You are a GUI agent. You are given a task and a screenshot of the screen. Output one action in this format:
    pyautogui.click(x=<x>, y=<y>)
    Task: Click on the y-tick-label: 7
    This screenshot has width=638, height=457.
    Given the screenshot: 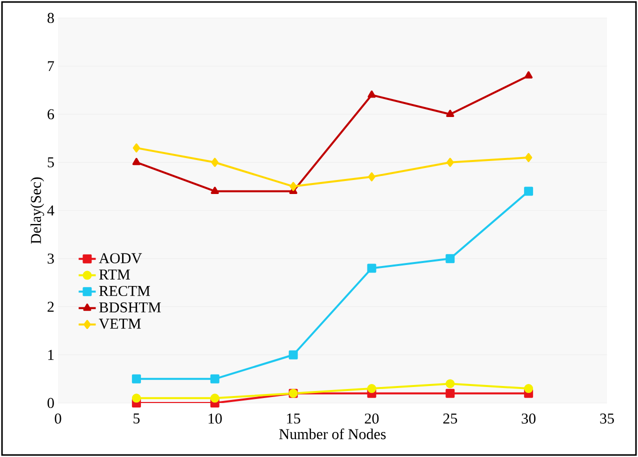 What is the action you would take?
    pyautogui.click(x=51, y=66)
    